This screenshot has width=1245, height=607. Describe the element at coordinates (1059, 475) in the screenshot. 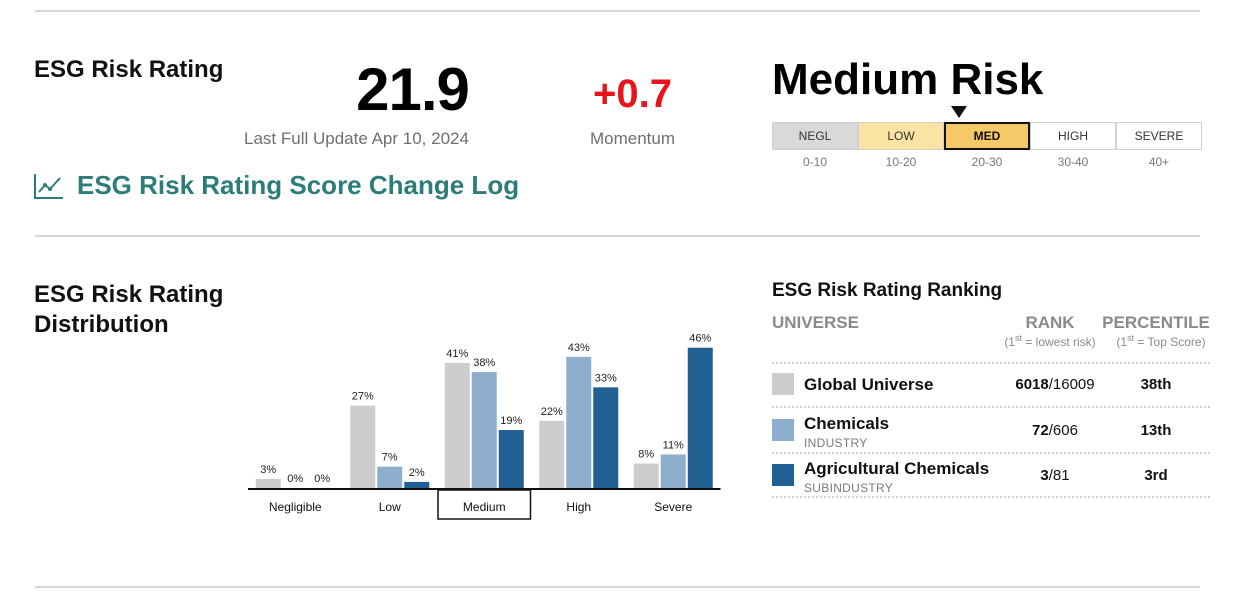

I see `rank-total: /81` at that location.